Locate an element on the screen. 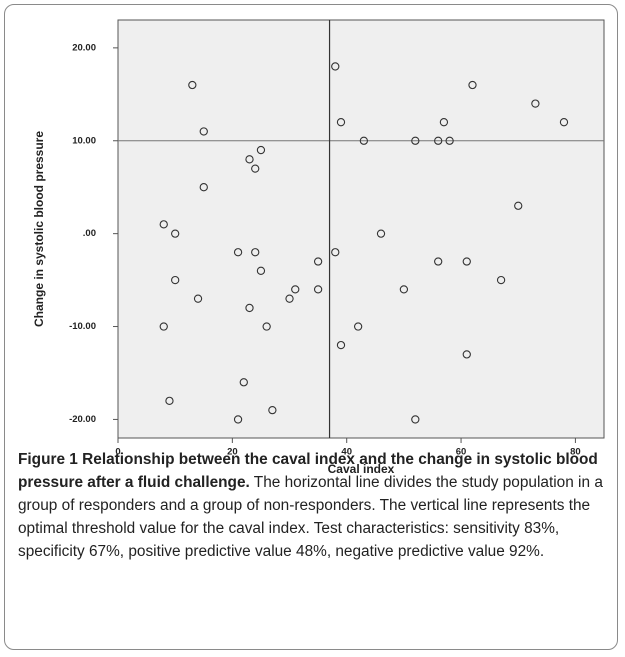 Image resolution: width=625 pixels, height=657 pixels. x-tick-label: 60 is located at coordinates (461, 452).